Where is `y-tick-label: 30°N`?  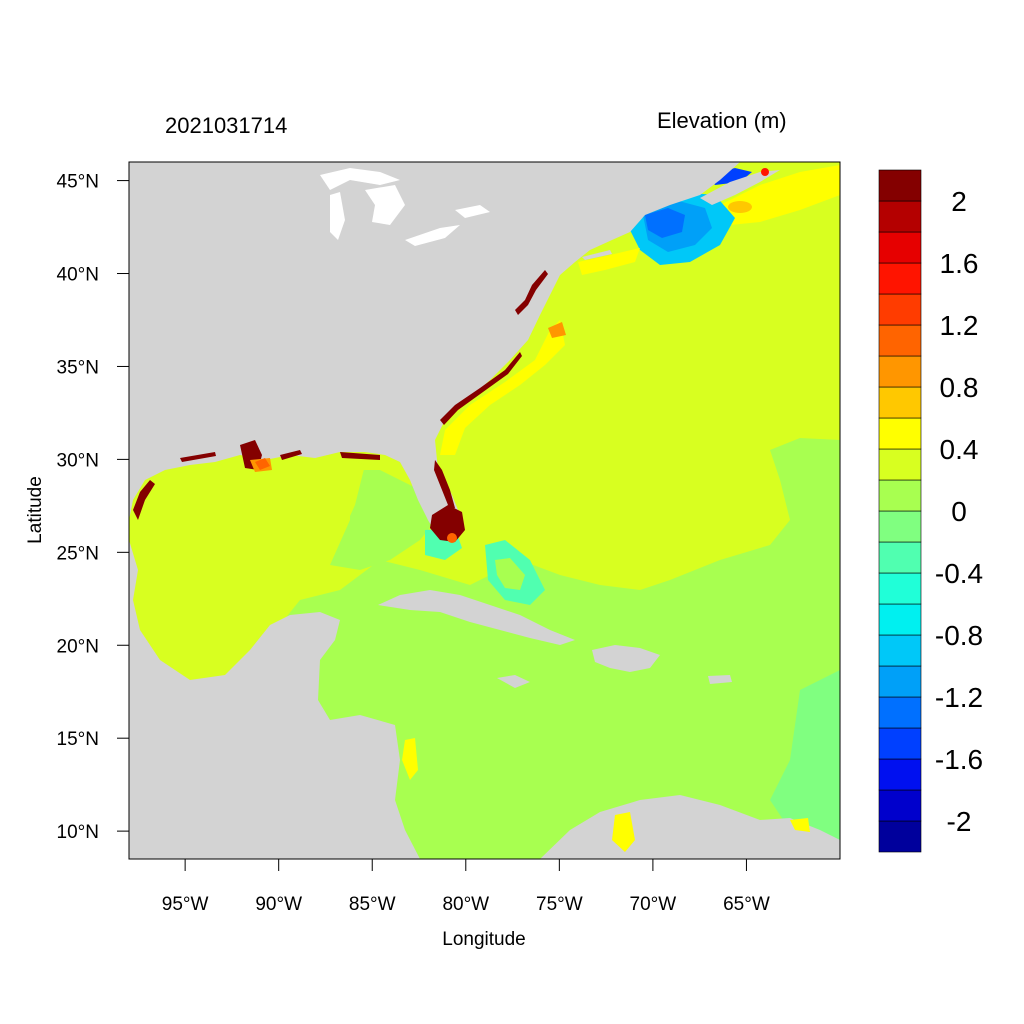
y-tick-label: 30°N is located at coordinates (78, 460).